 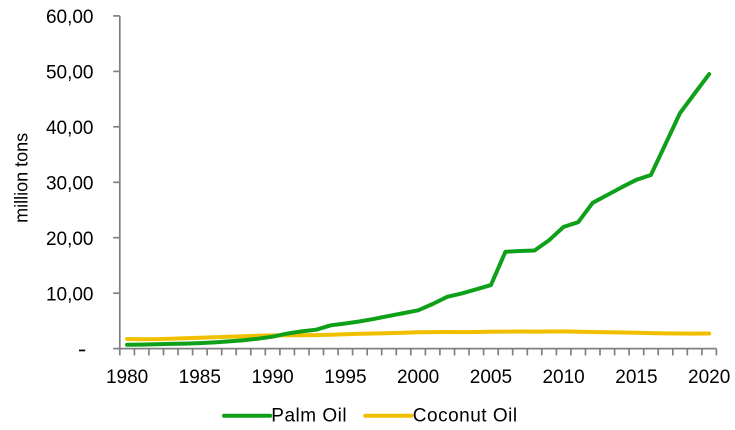 What do you see at coordinates (70, 17) in the screenshot?
I see `svg-text: 60,00` at bounding box center [70, 17].